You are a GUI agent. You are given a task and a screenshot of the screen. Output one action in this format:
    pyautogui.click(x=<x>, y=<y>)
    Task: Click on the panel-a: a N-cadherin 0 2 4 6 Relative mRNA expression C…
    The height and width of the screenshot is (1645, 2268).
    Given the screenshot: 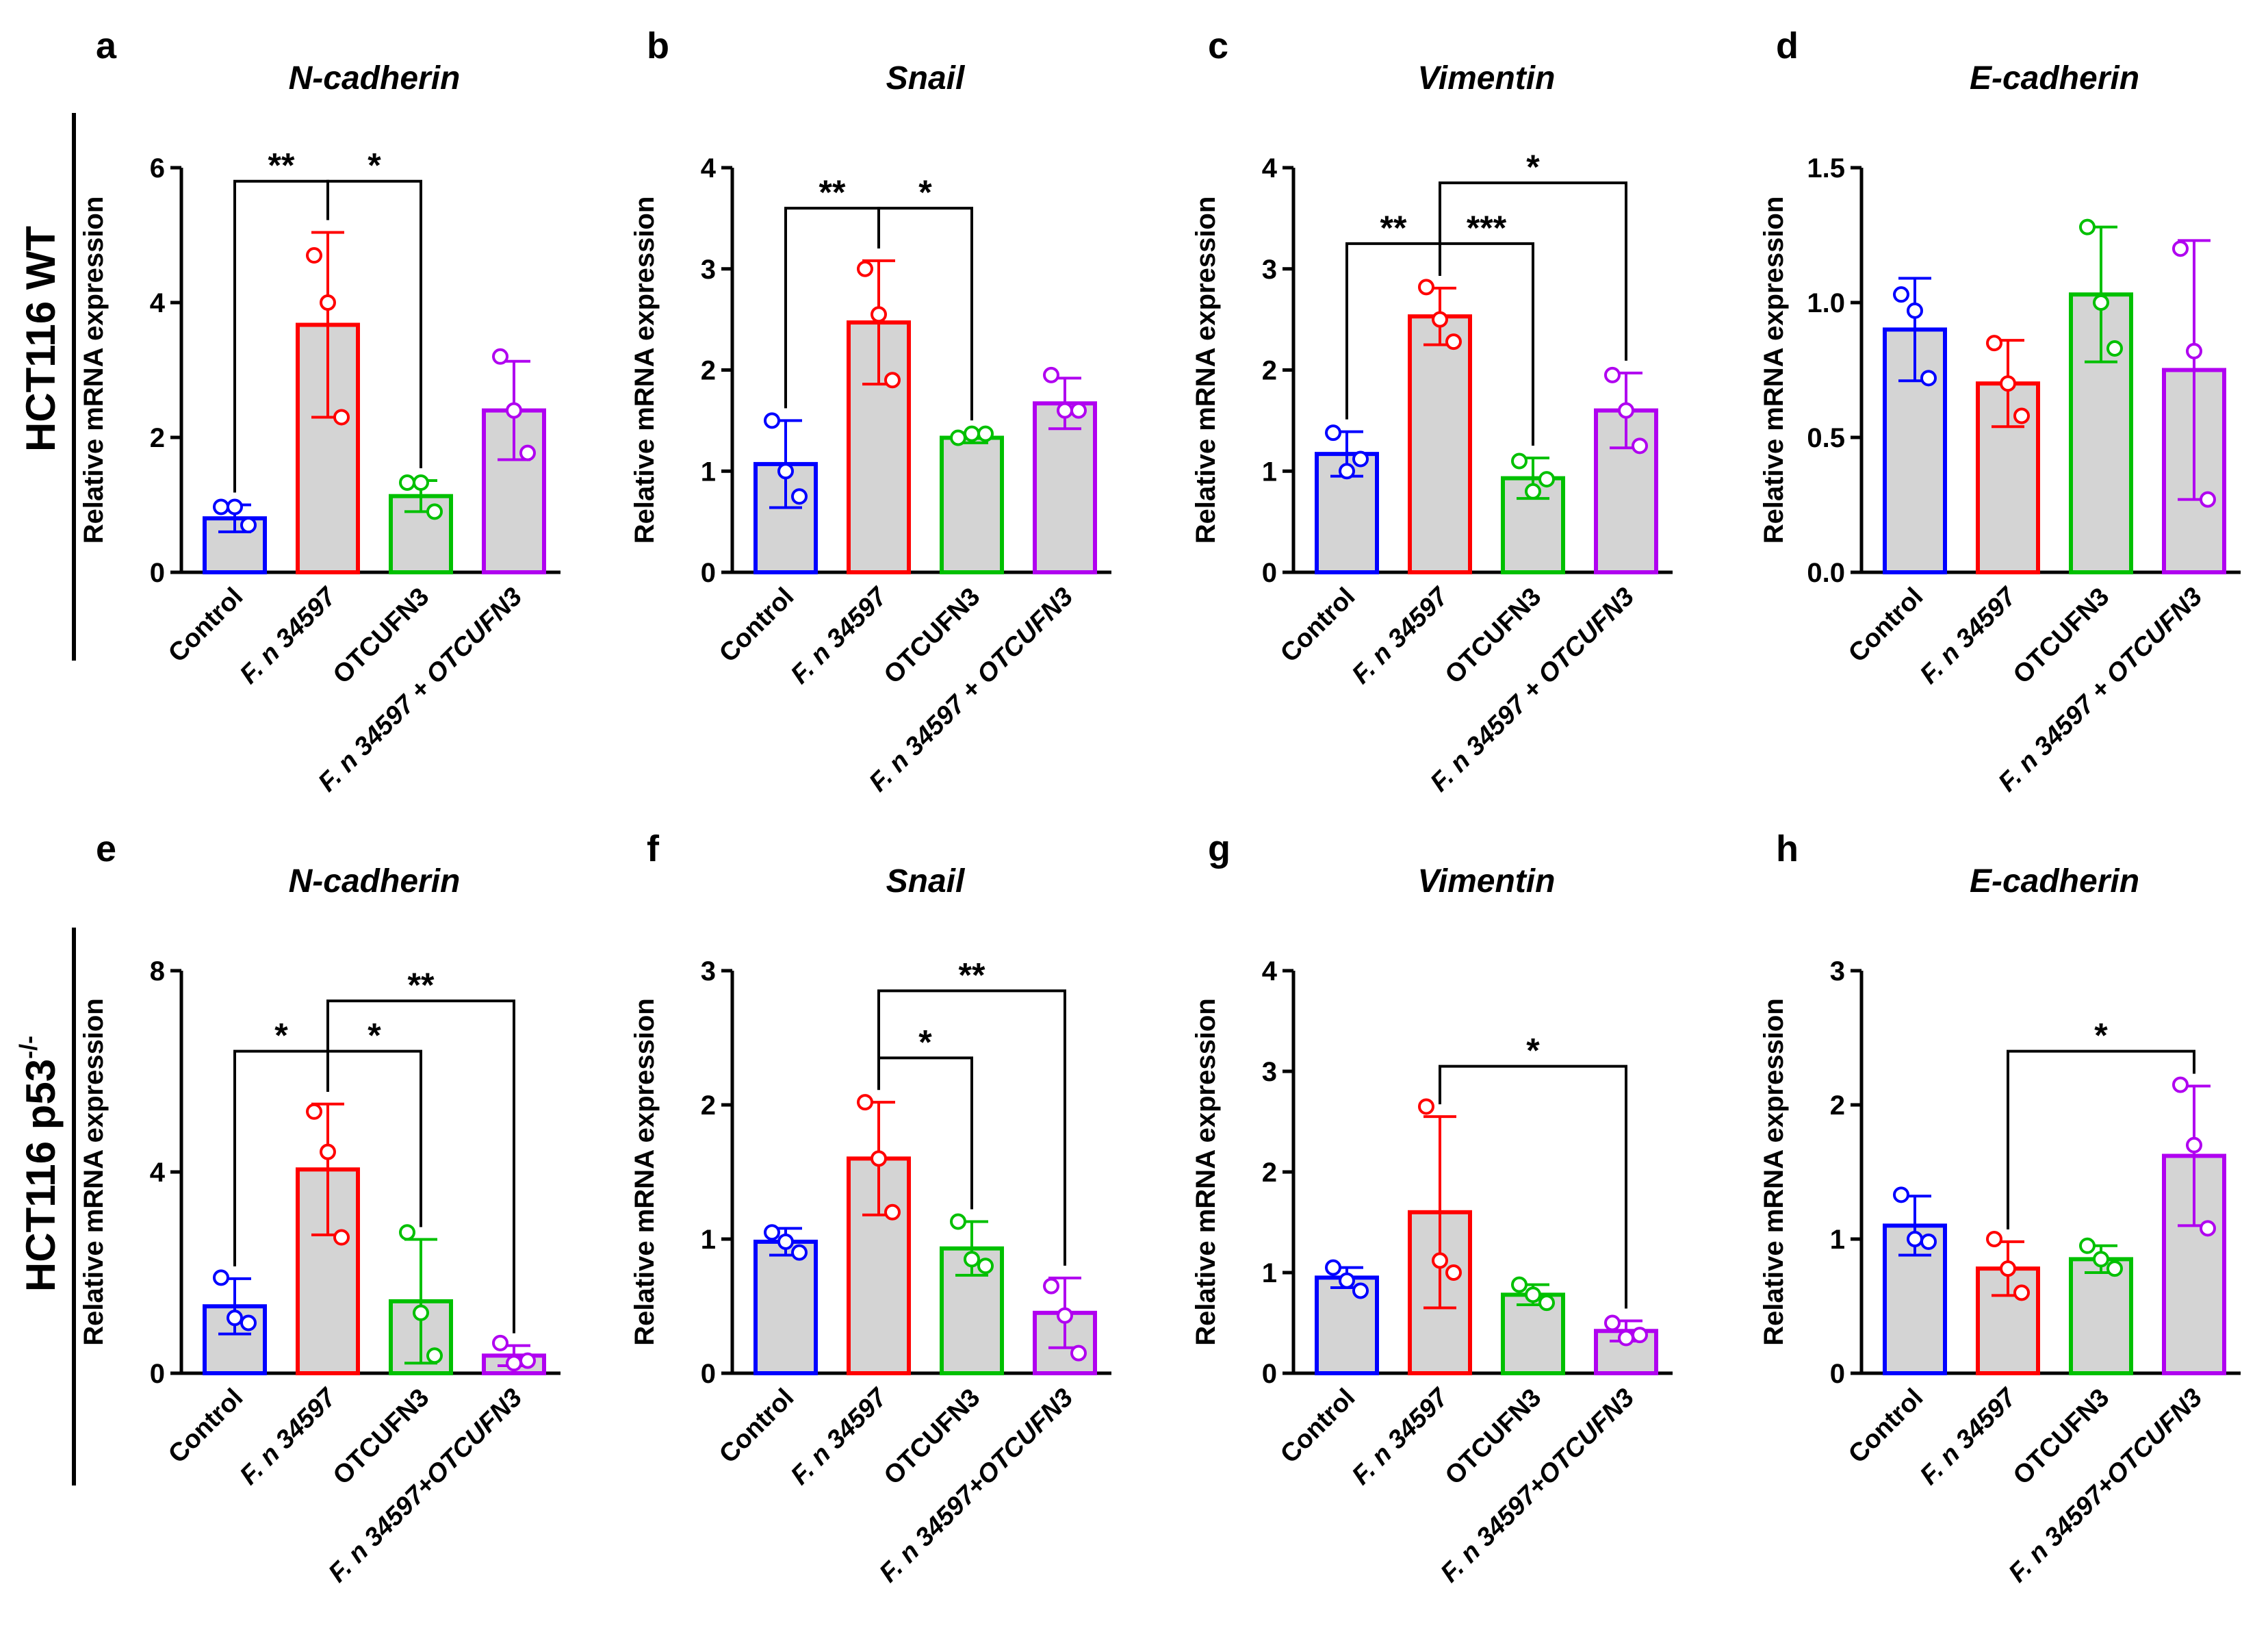 What is the action you would take?
    pyautogui.click(x=319, y=411)
    